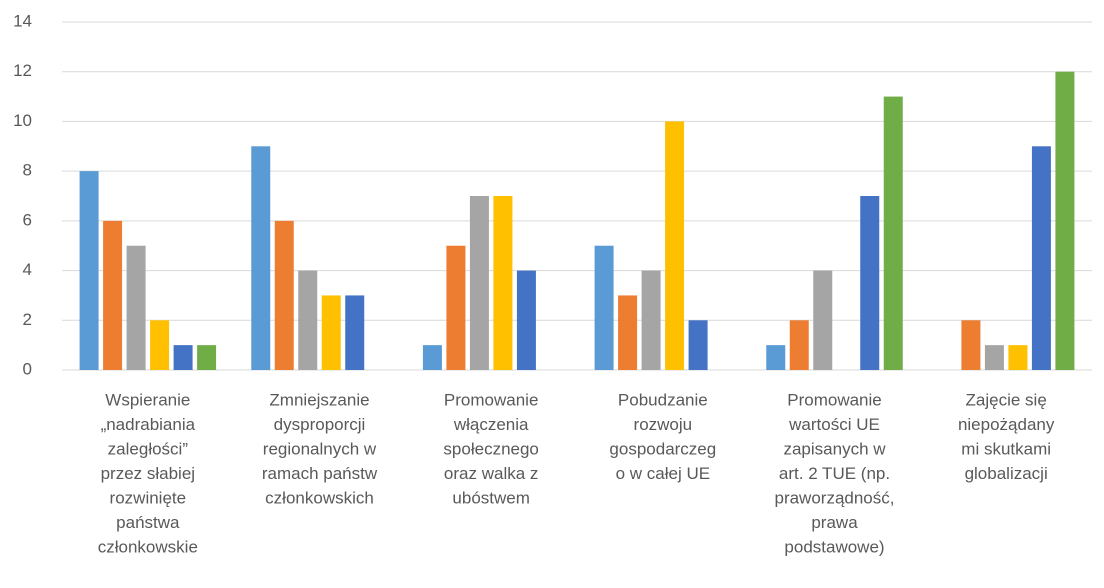  I want to click on x-tick-label: gospodarczeg, so click(662, 448).